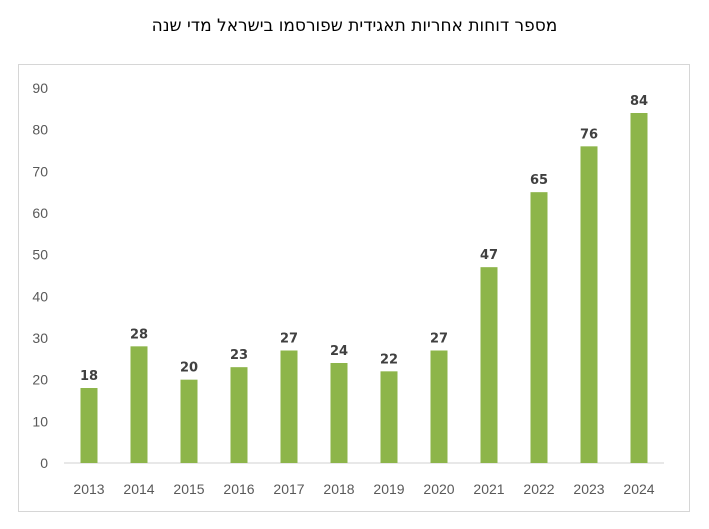 The image size is (709, 529). Describe the element at coordinates (89, 376) in the screenshot. I see `data-label-2013: 18` at that location.